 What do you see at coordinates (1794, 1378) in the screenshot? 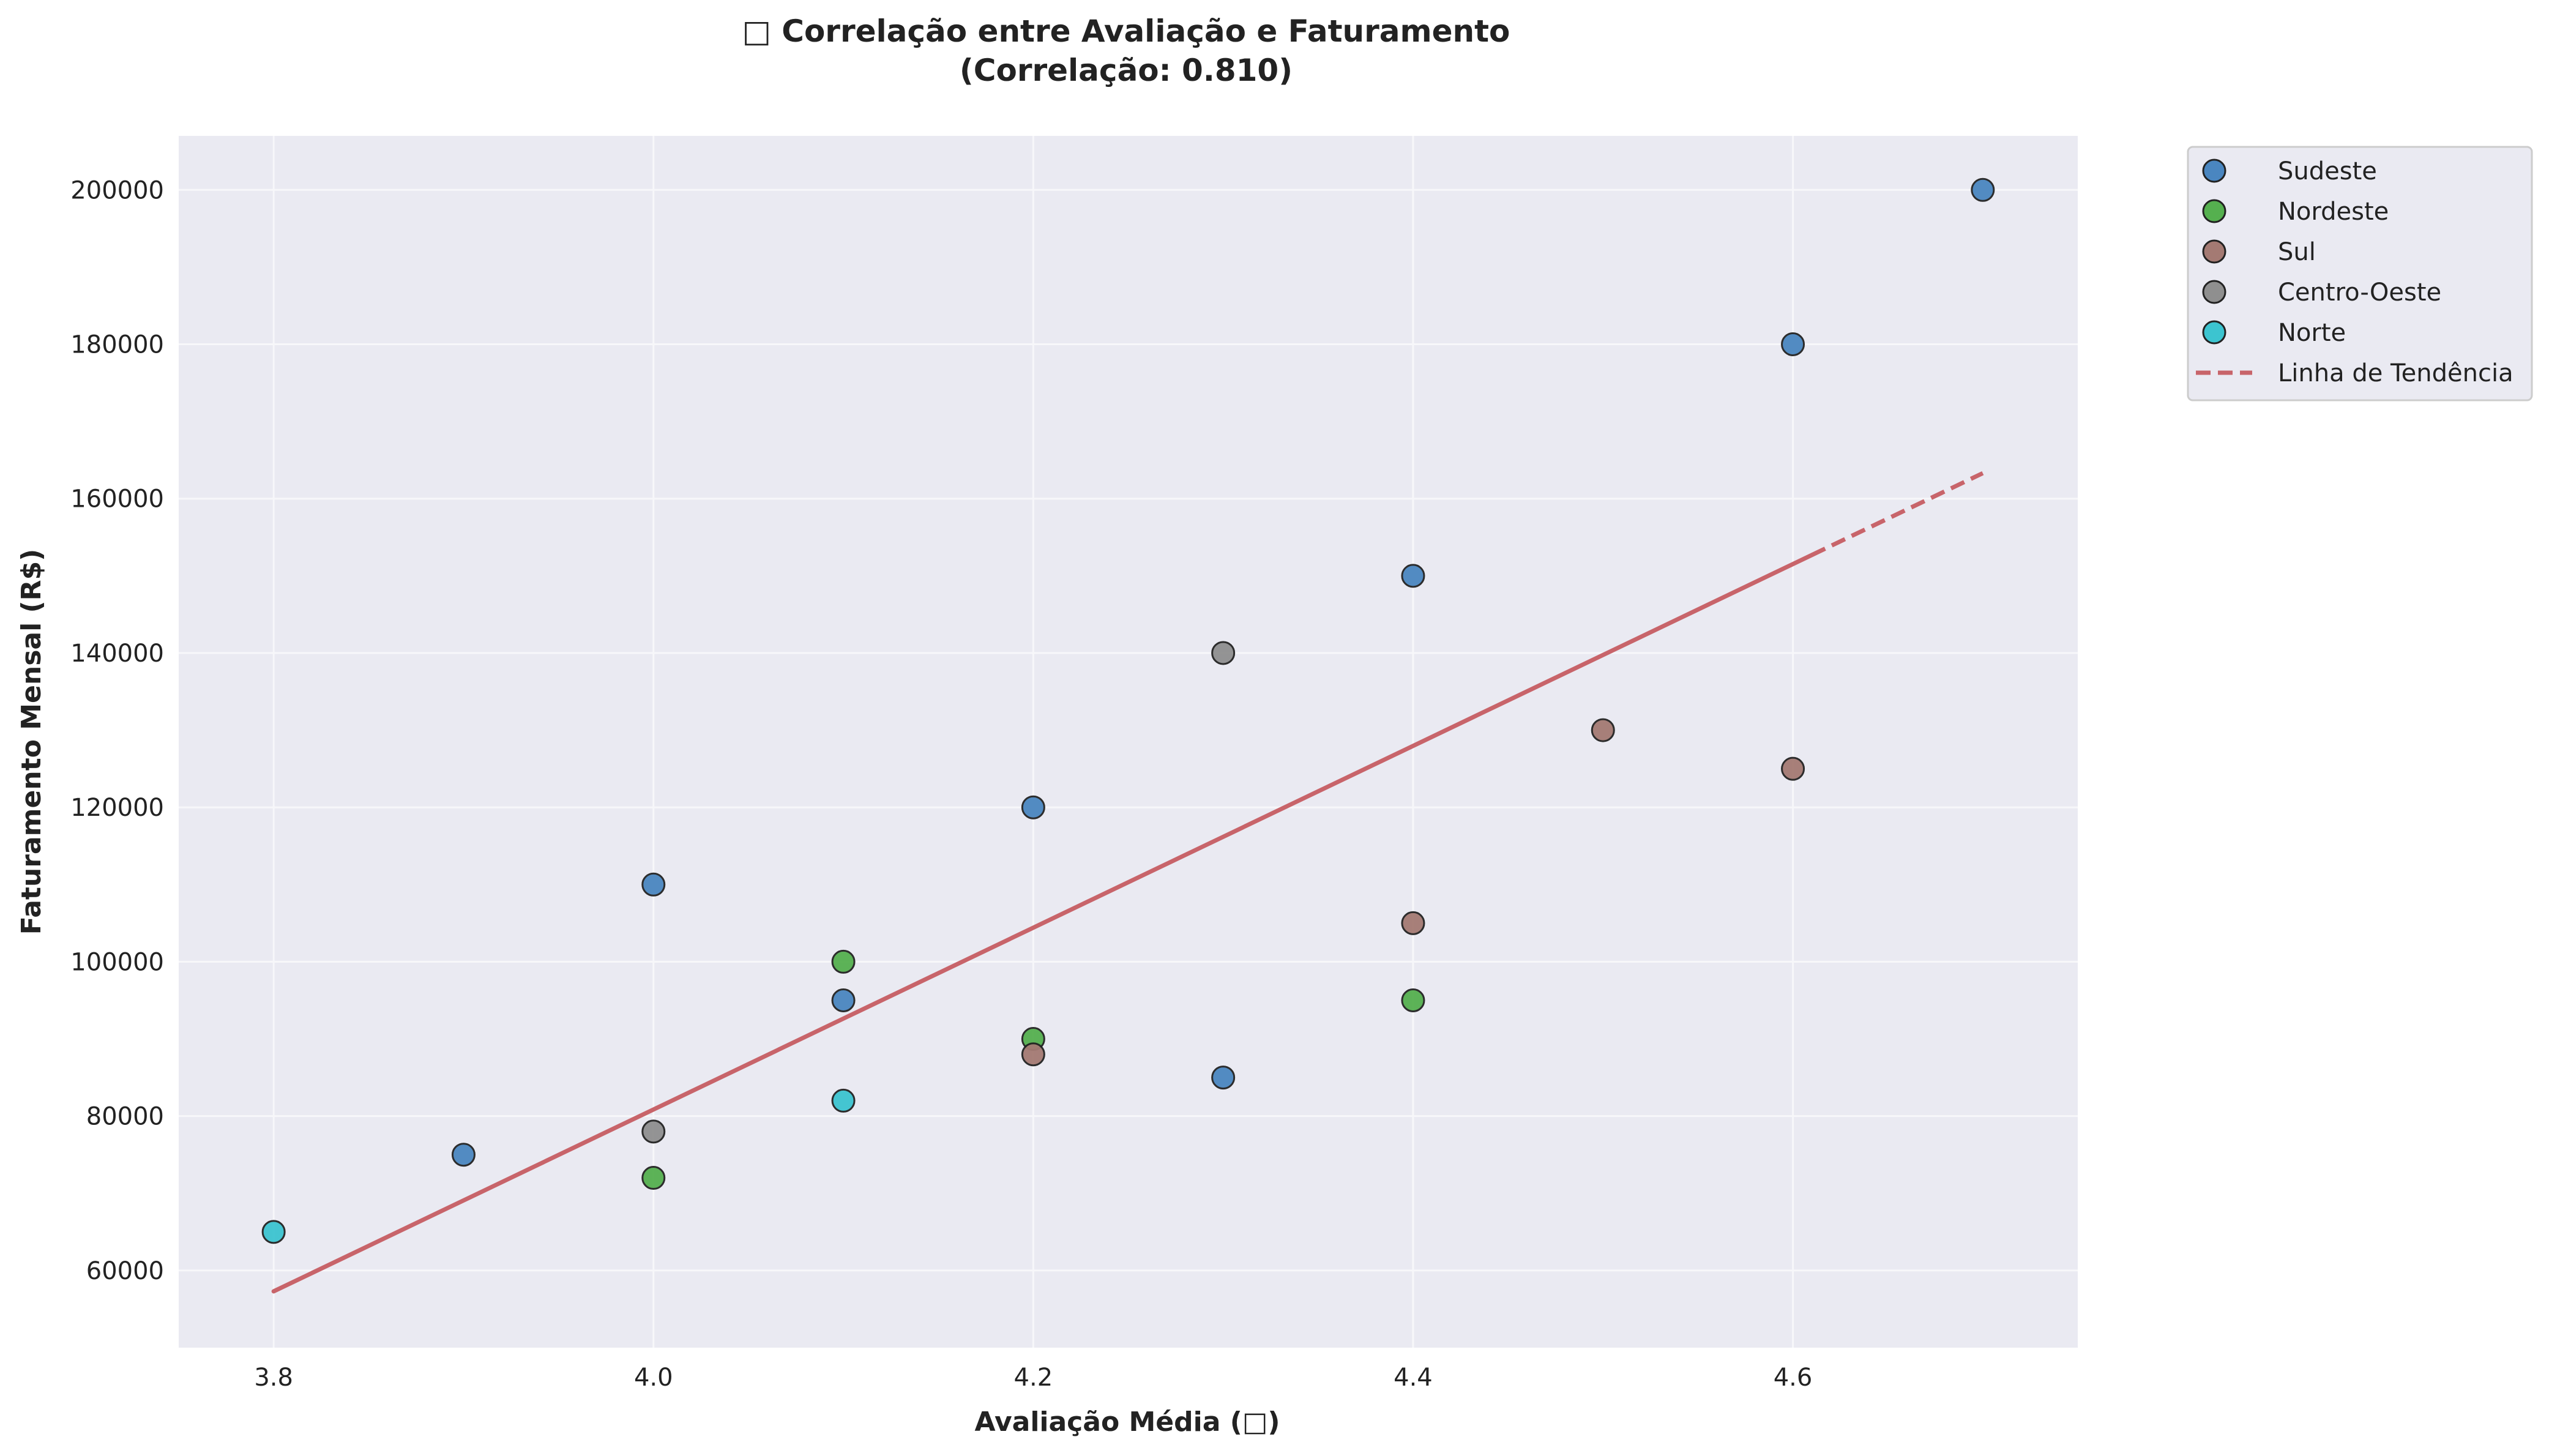
I see `x-tick-label: 4.6` at bounding box center [1794, 1378].